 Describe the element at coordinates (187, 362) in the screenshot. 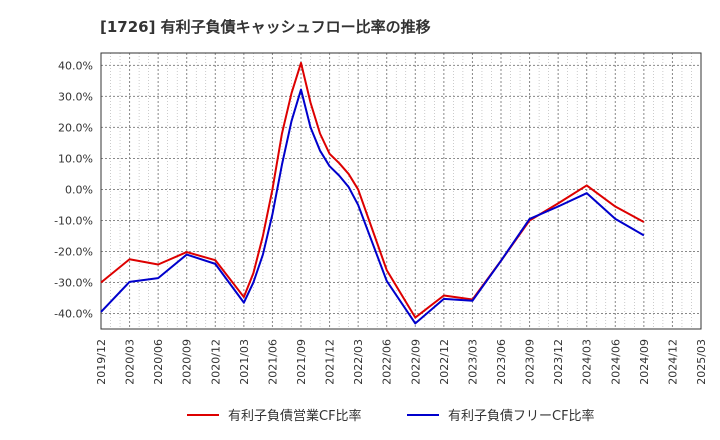

I see `x-tick-label: 2020/09` at that location.